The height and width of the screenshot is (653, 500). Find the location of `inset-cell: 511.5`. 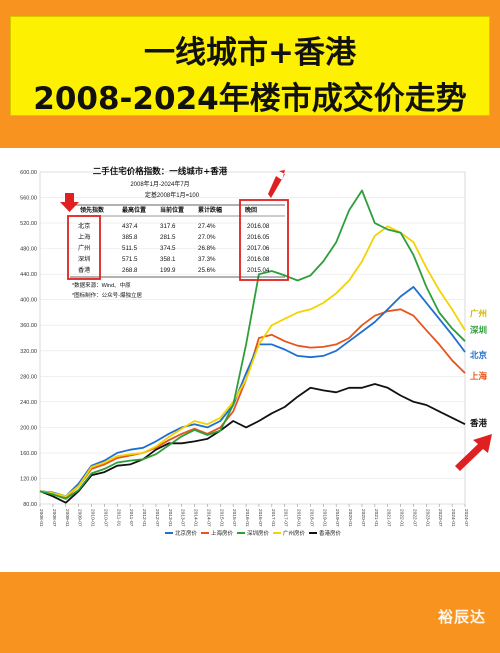

inset-cell: 511.5 is located at coordinates (130, 248).